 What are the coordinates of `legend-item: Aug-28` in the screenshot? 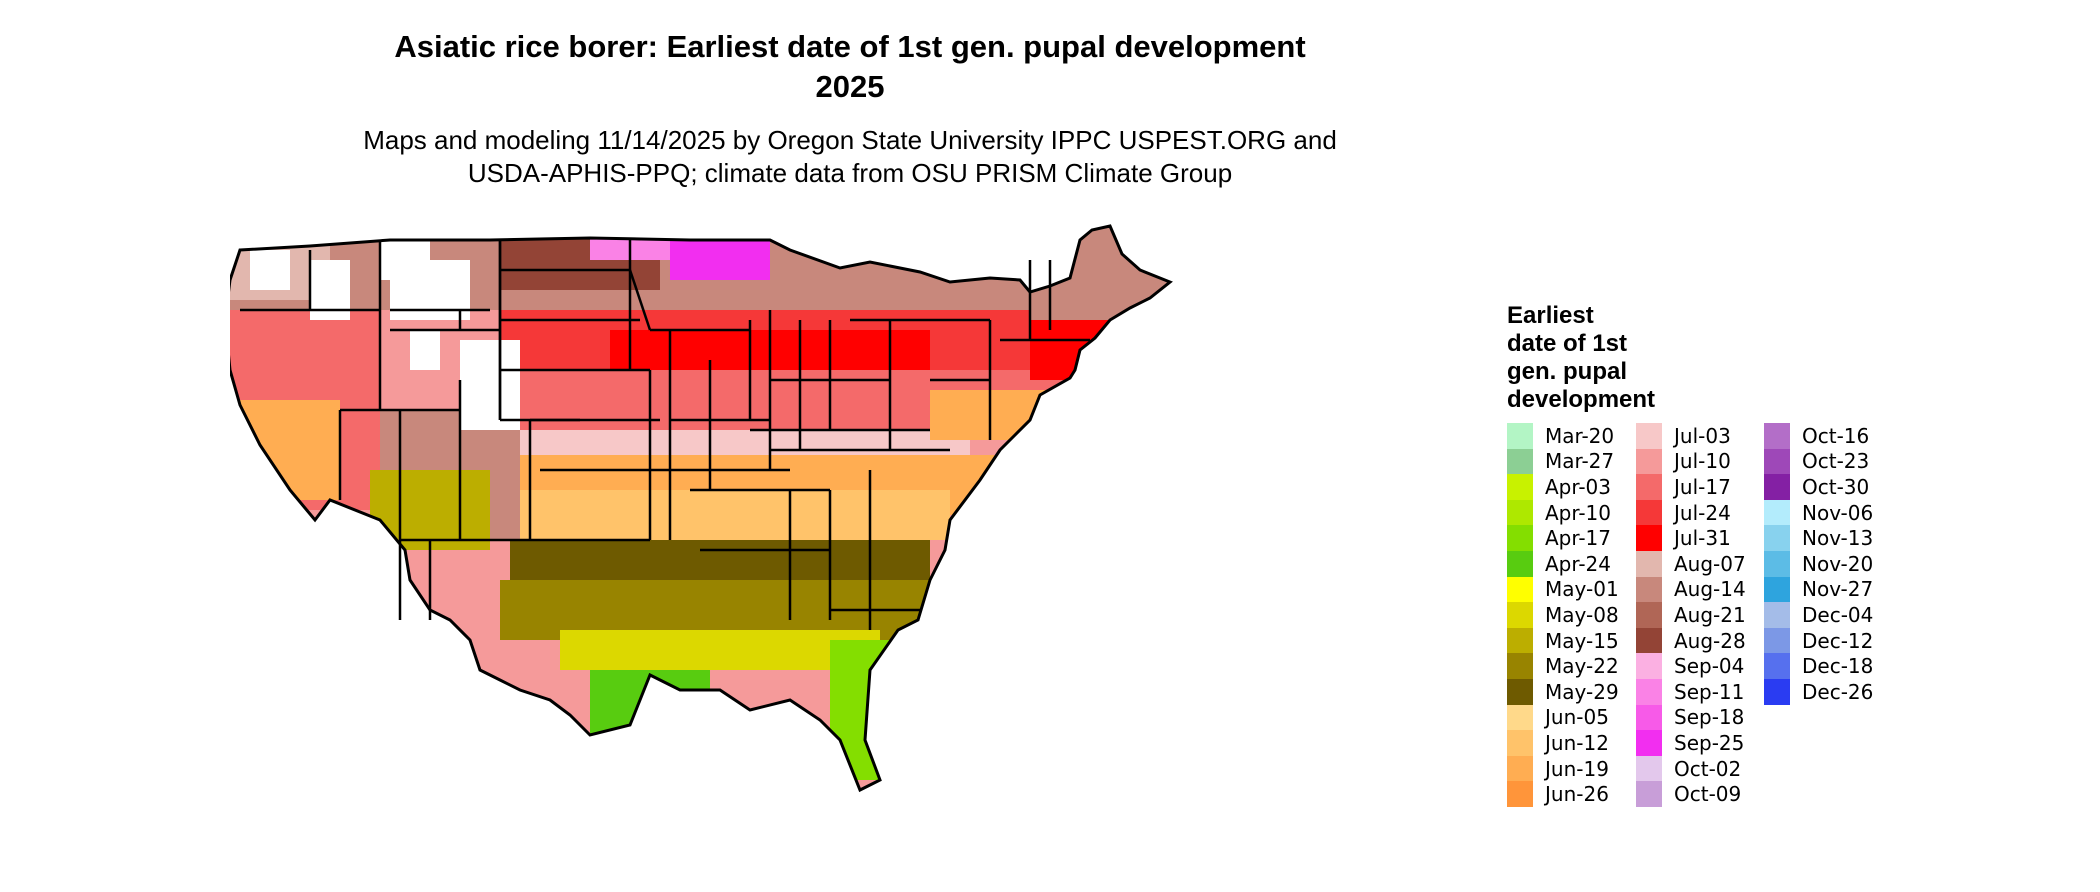 It's located at (1691, 640).